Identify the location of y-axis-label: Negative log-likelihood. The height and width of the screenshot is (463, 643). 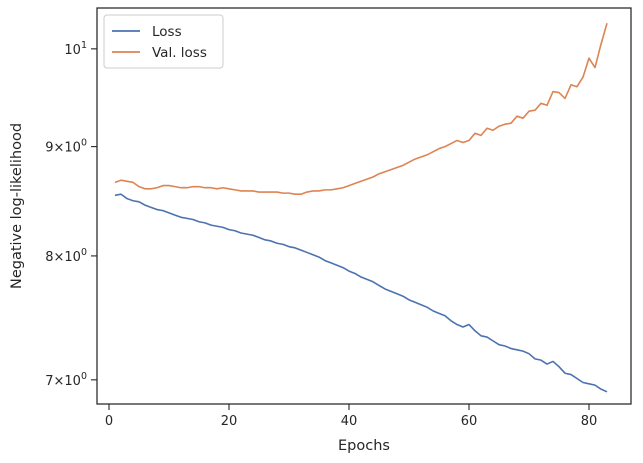
(17, 206).